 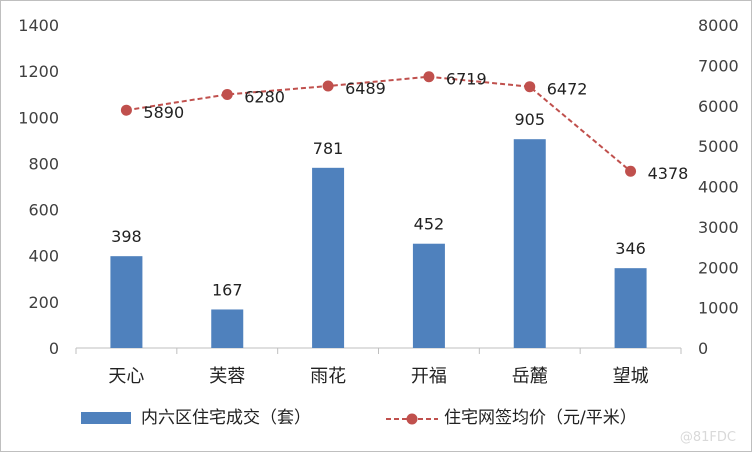 What do you see at coordinates (630, 248) in the screenshot?
I see `bar-data-label: 346` at bounding box center [630, 248].